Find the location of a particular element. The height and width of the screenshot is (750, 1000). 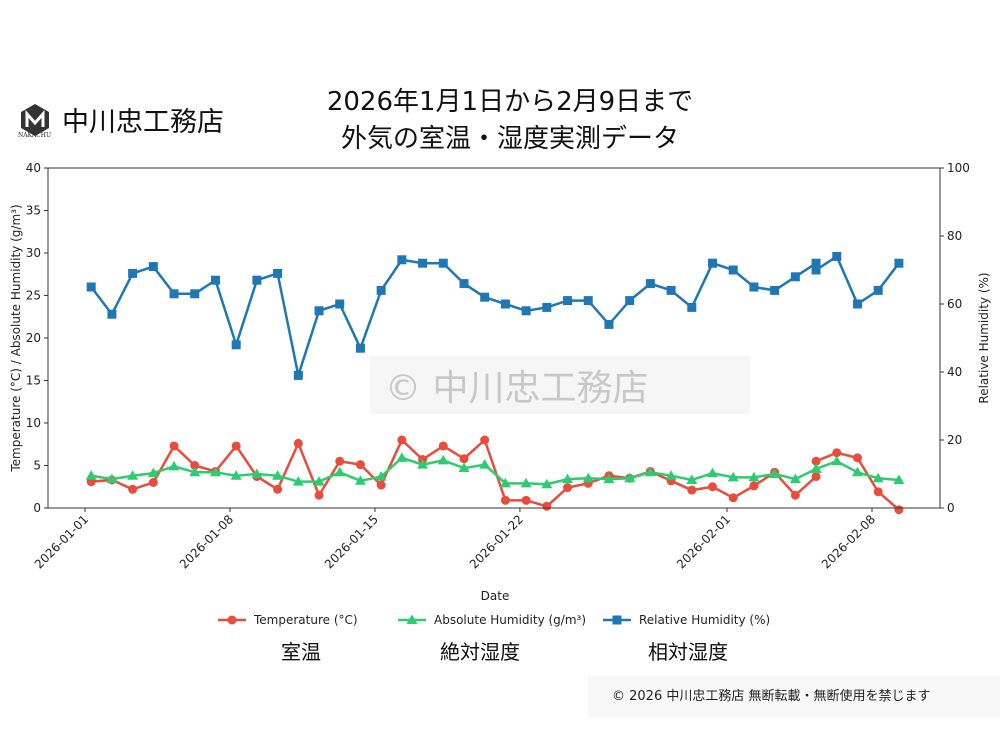

series-line is located at coordinates (495, 471).